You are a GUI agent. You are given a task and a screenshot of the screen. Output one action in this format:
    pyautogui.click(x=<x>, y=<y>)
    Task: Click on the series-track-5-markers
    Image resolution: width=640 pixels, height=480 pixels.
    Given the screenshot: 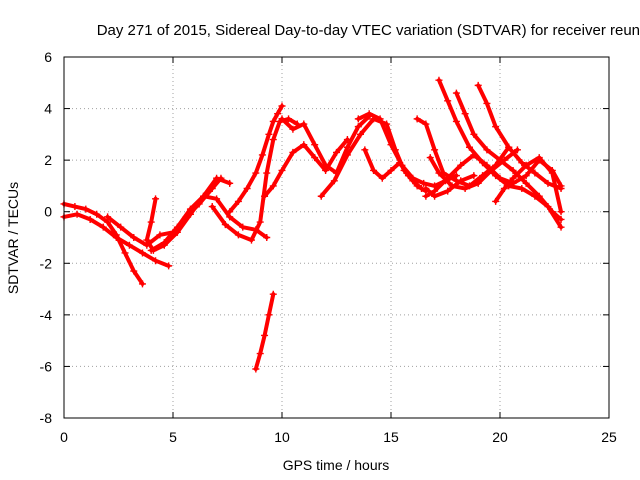 What is the action you would take?
    pyautogui.click(x=188, y=214)
    